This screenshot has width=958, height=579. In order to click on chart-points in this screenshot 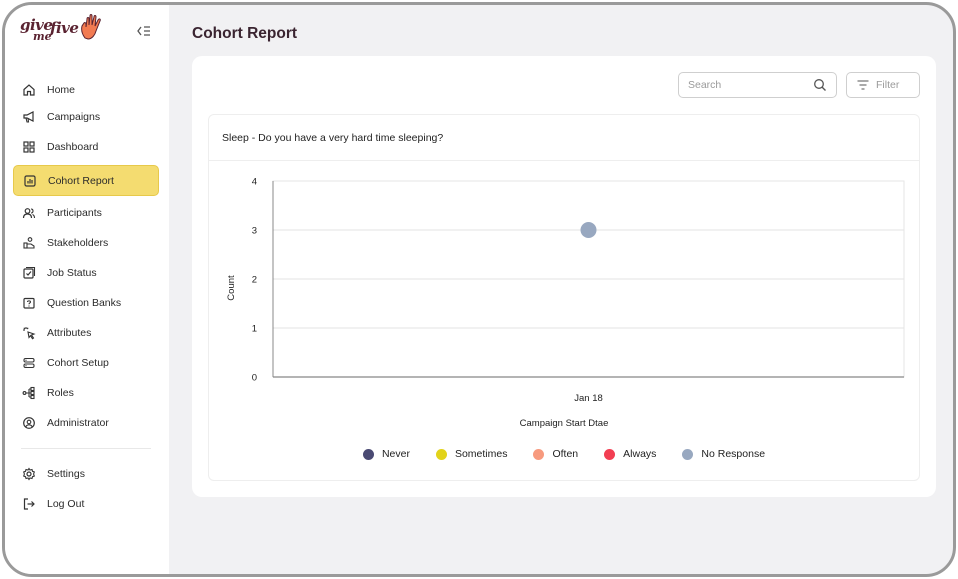, I will do `click(588, 230)`.